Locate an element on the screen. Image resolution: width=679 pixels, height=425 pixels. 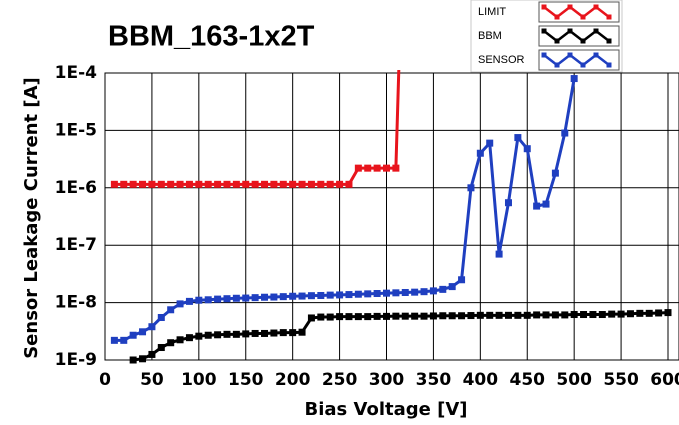
legend: LIMIT BBM SENSOR is located at coordinates (549, 36).